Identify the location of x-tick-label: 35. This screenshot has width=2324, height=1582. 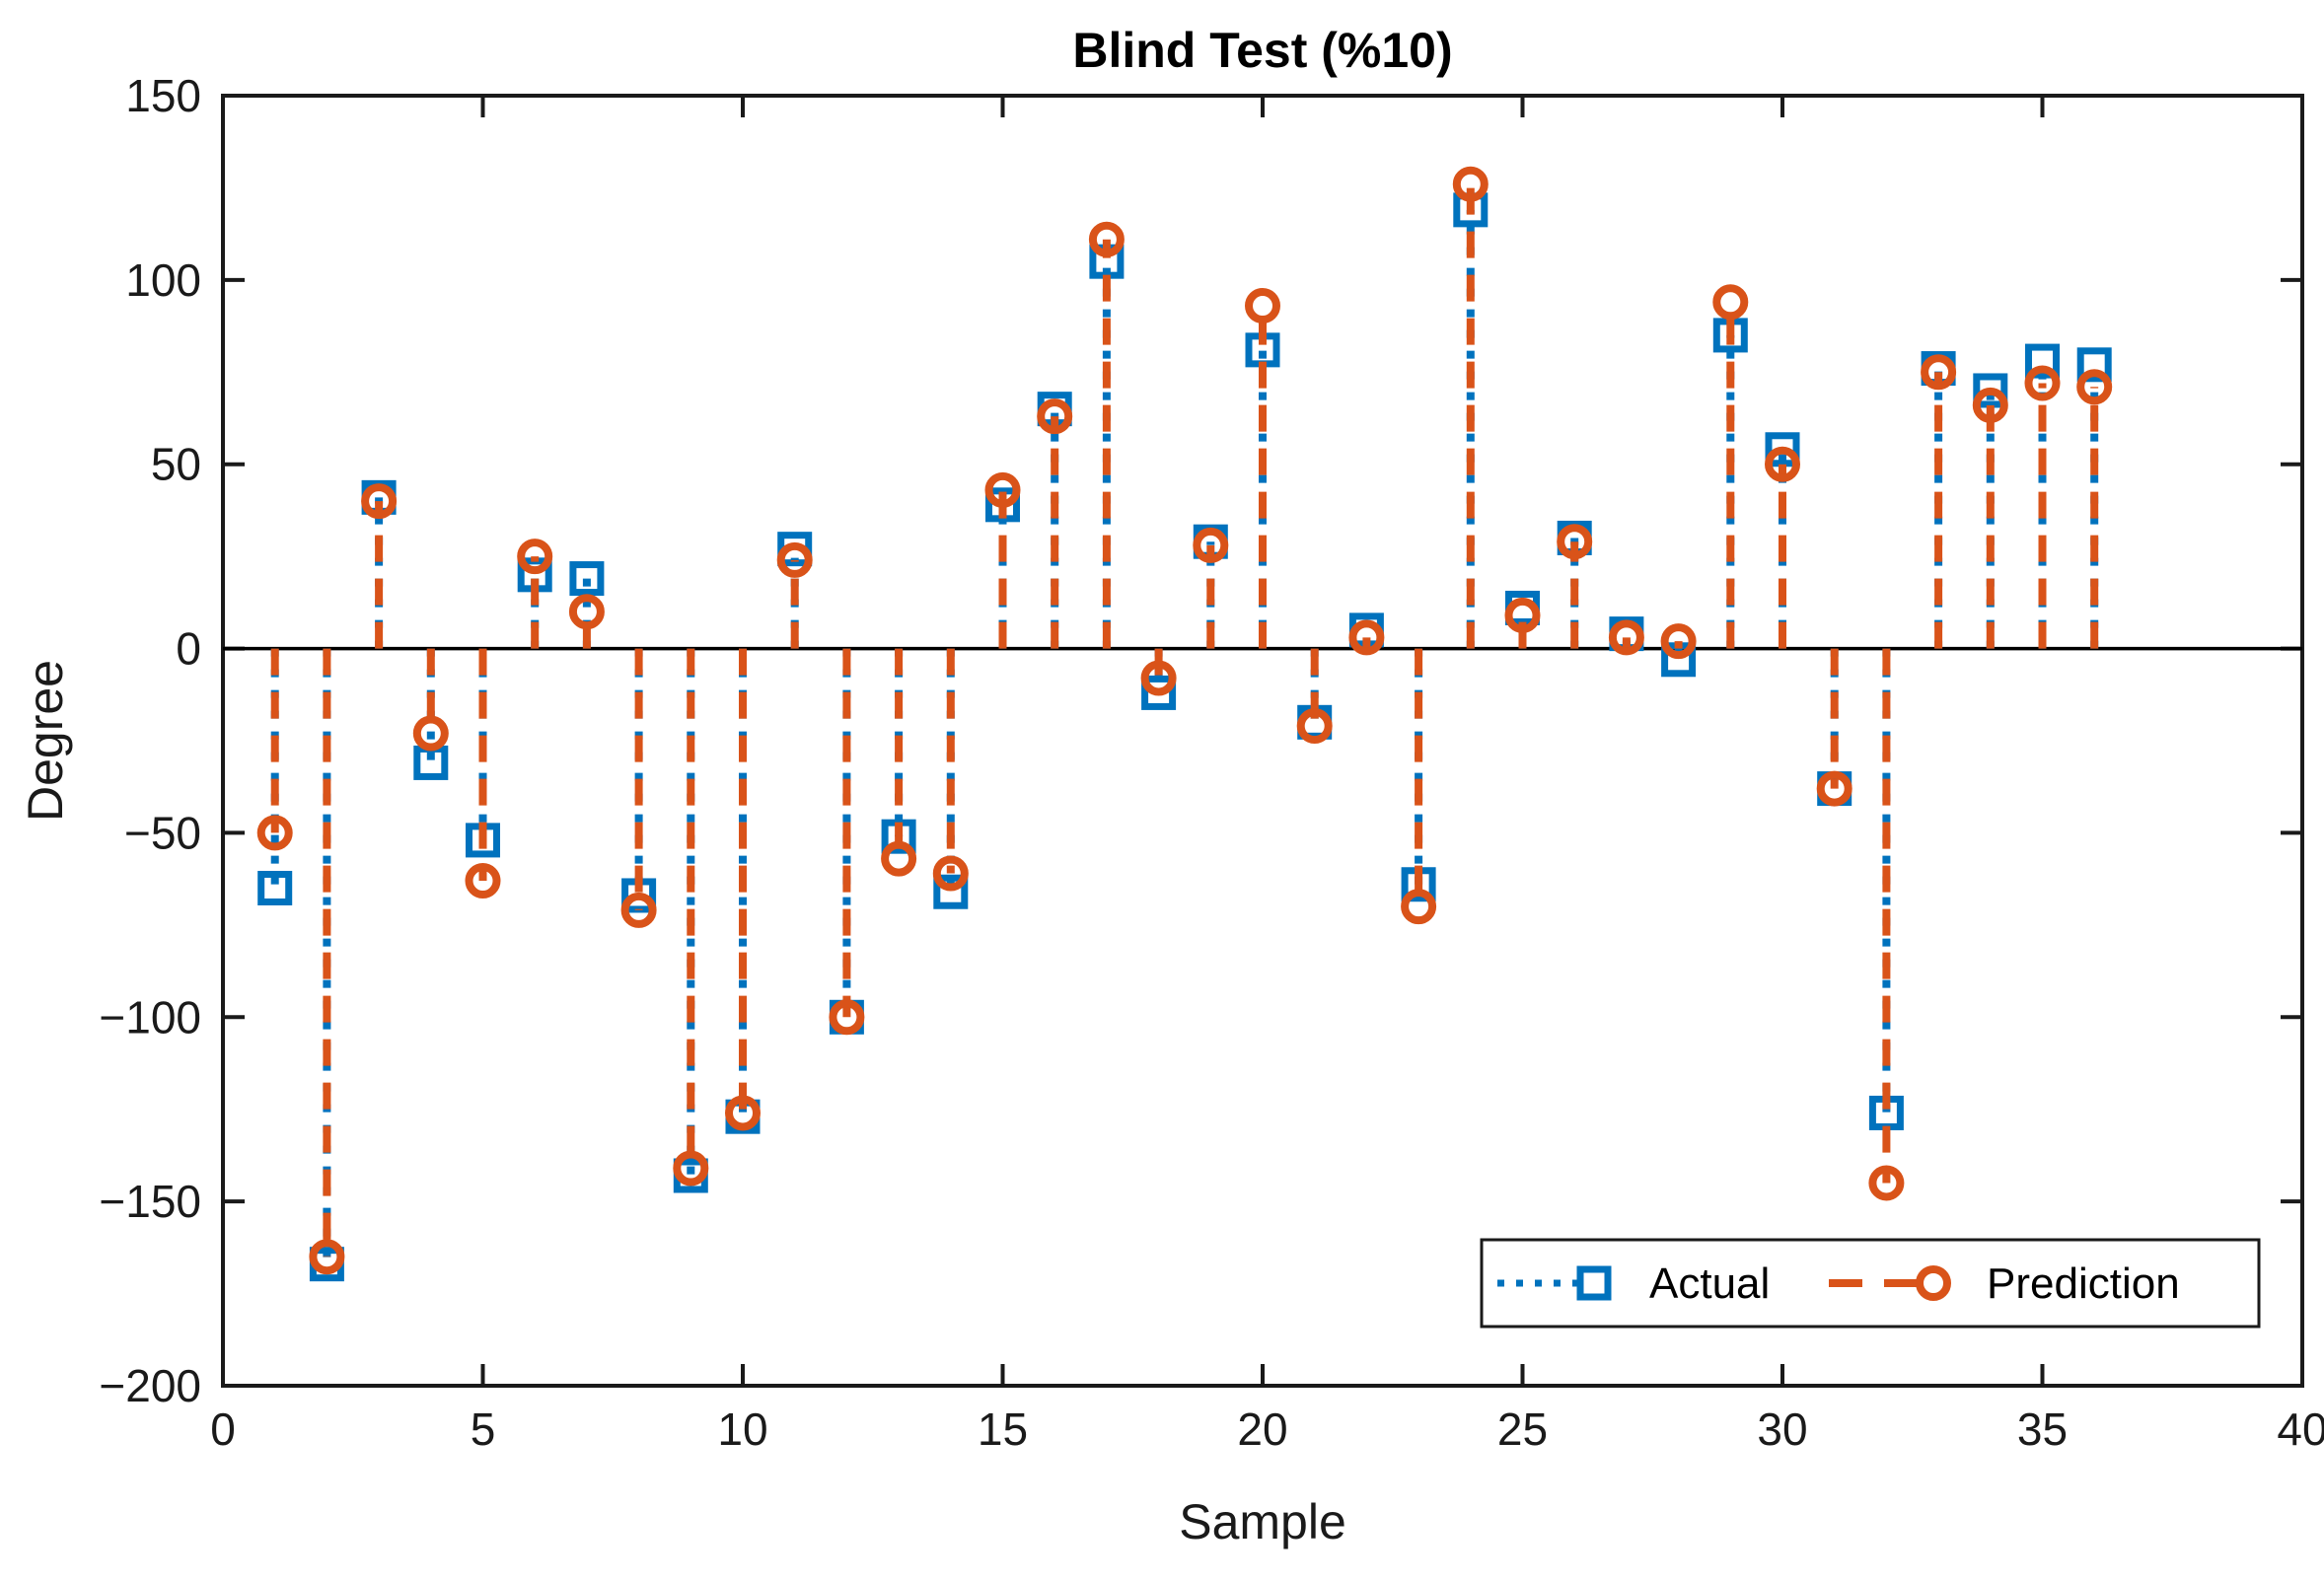
(2043, 1429).